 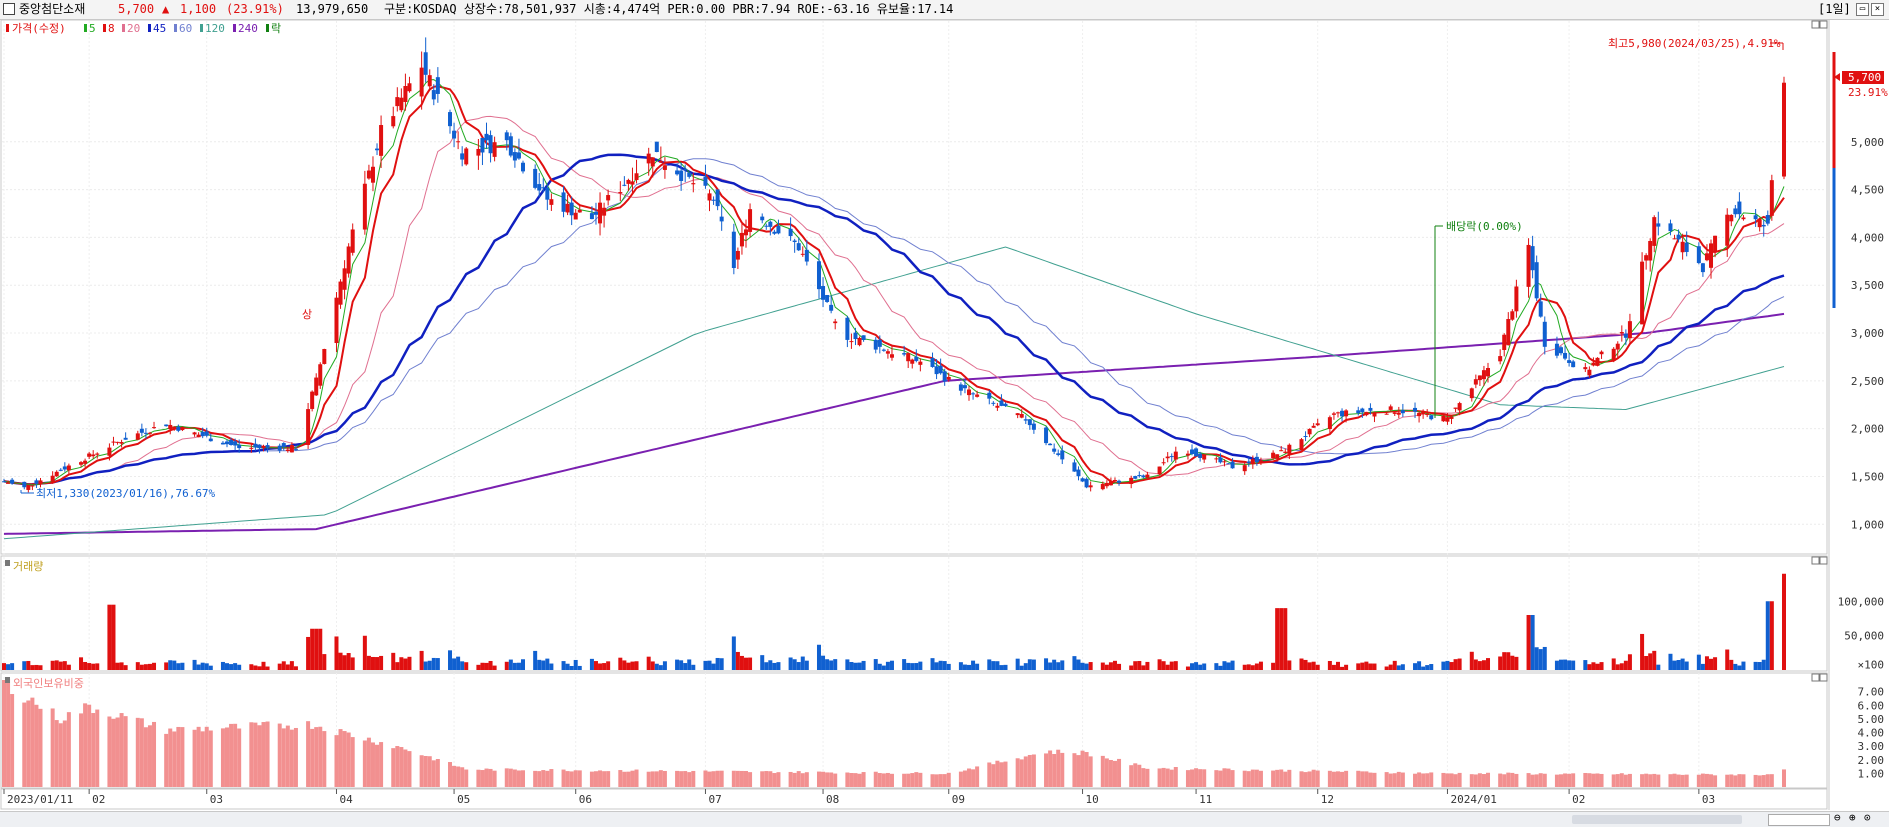 What do you see at coordinates (1092, 799) in the screenshot?
I see `x-tick-label: 10` at bounding box center [1092, 799].